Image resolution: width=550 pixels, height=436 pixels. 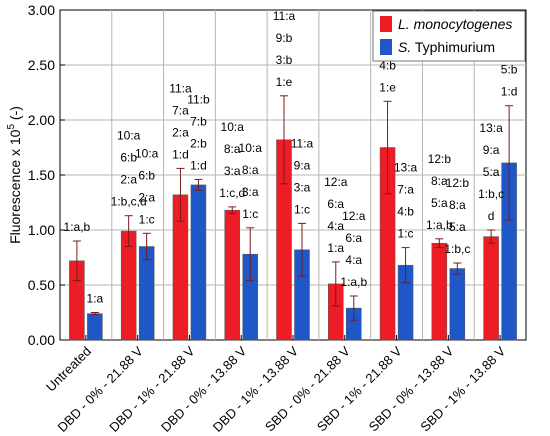 I want to click on y-axis-title-superscript: 5, so click(x=11, y=127).